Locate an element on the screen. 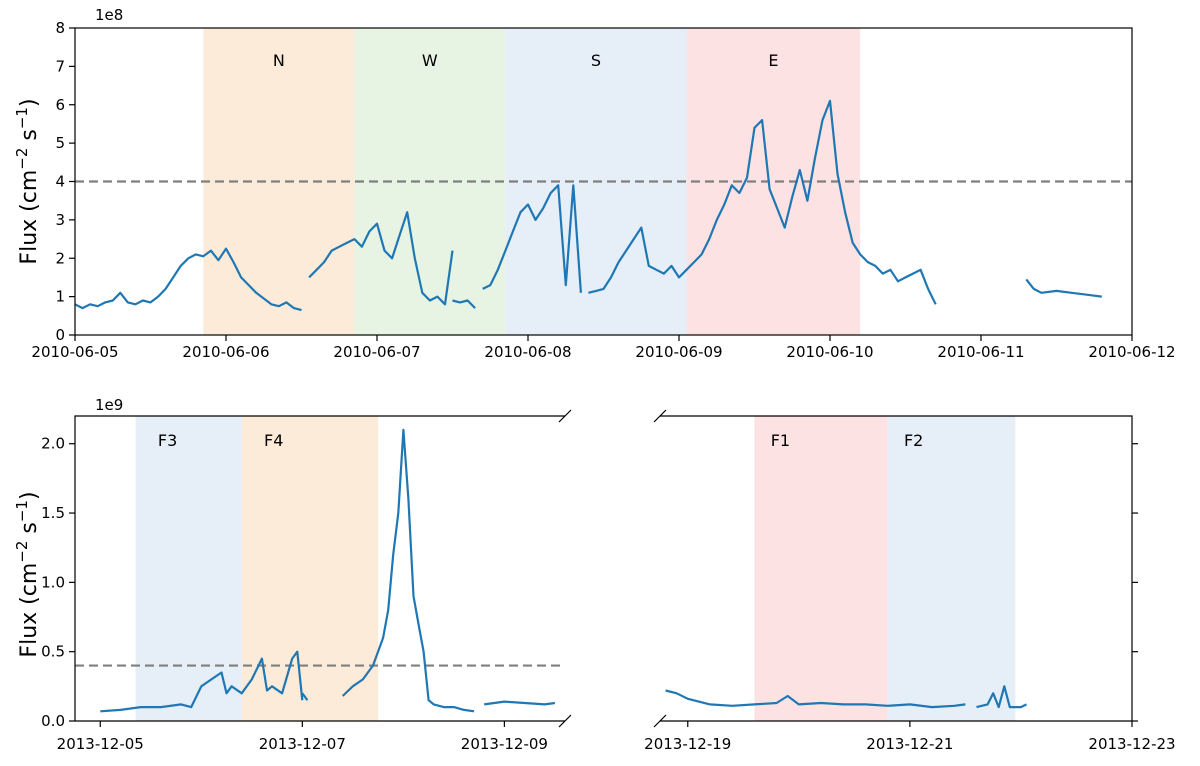  y-tick-label: 1.0 is located at coordinates (53, 582).